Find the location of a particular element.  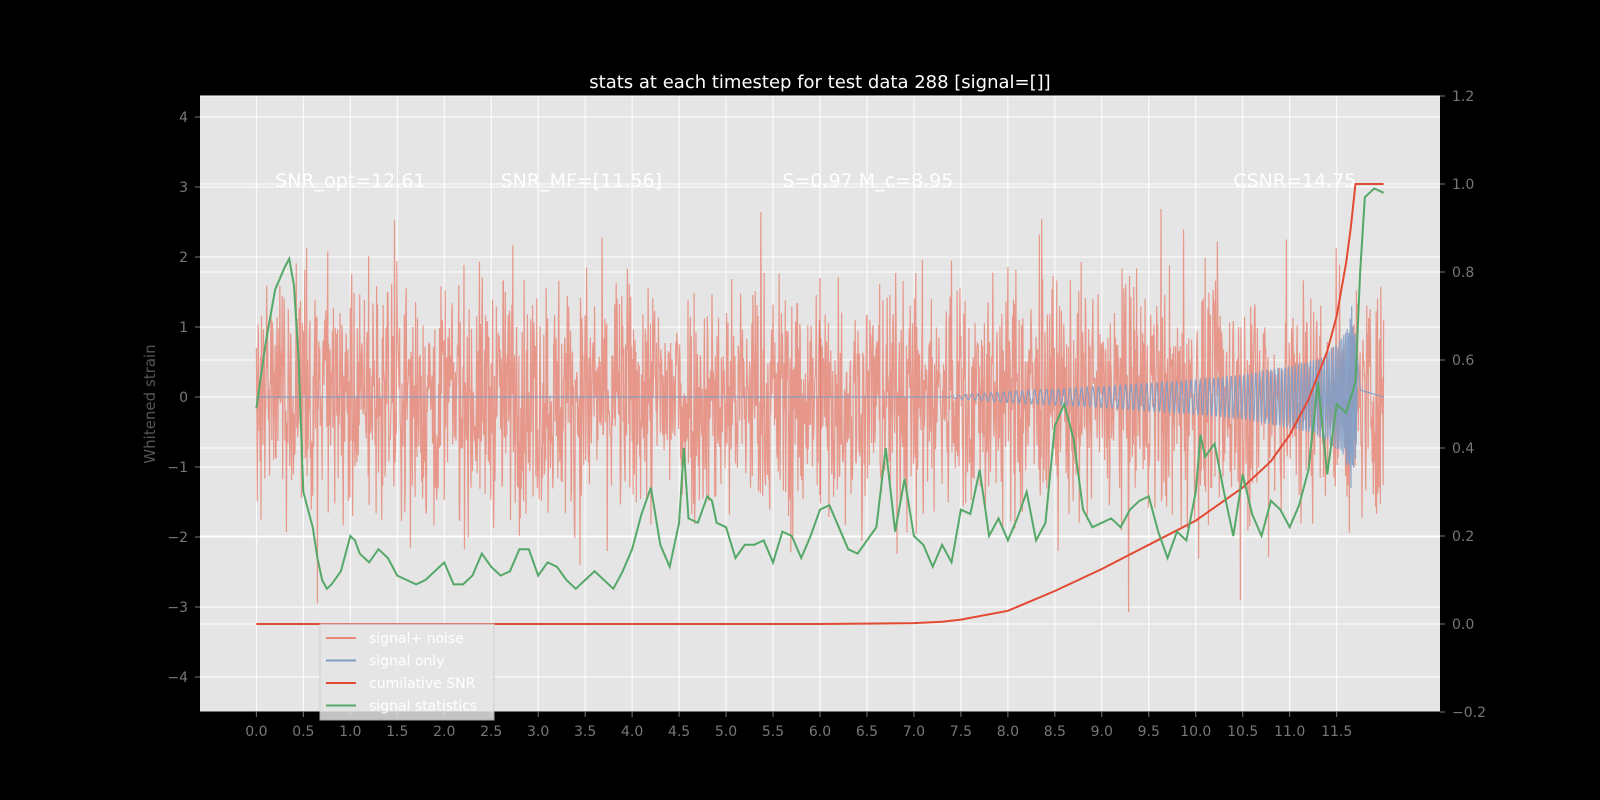

annotation-text: CSNR=14.75 is located at coordinates (1294, 181).